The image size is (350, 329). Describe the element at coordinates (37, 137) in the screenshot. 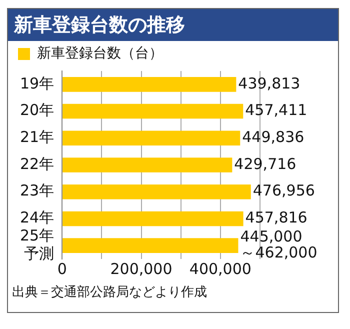

I see `y-tick-label: 21年` at that location.